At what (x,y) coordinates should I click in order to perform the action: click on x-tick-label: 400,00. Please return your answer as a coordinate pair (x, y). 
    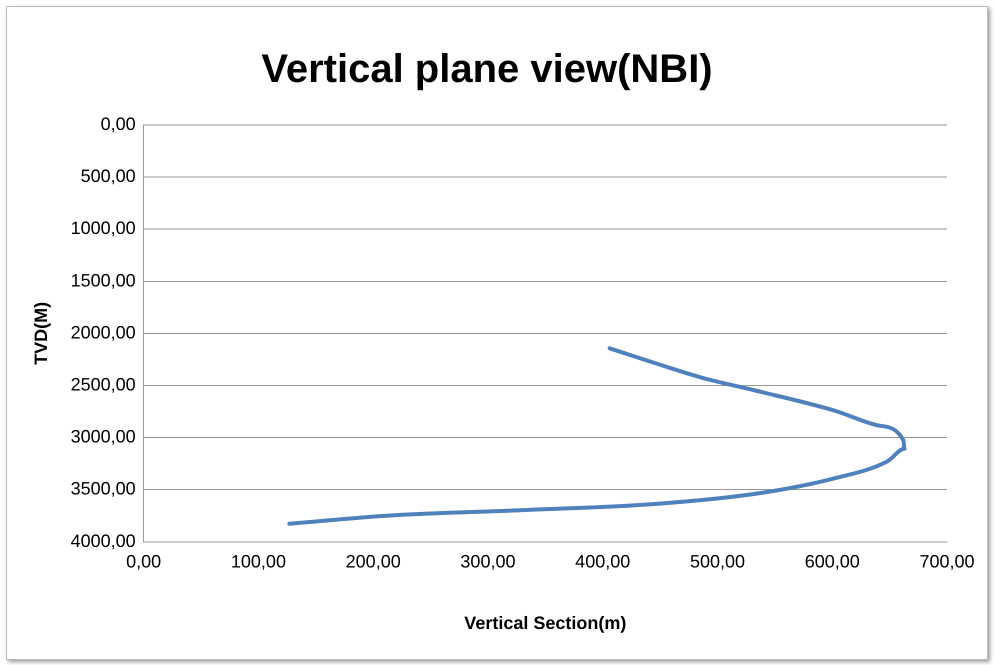
    Looking at the image, I should click on (602, 562).